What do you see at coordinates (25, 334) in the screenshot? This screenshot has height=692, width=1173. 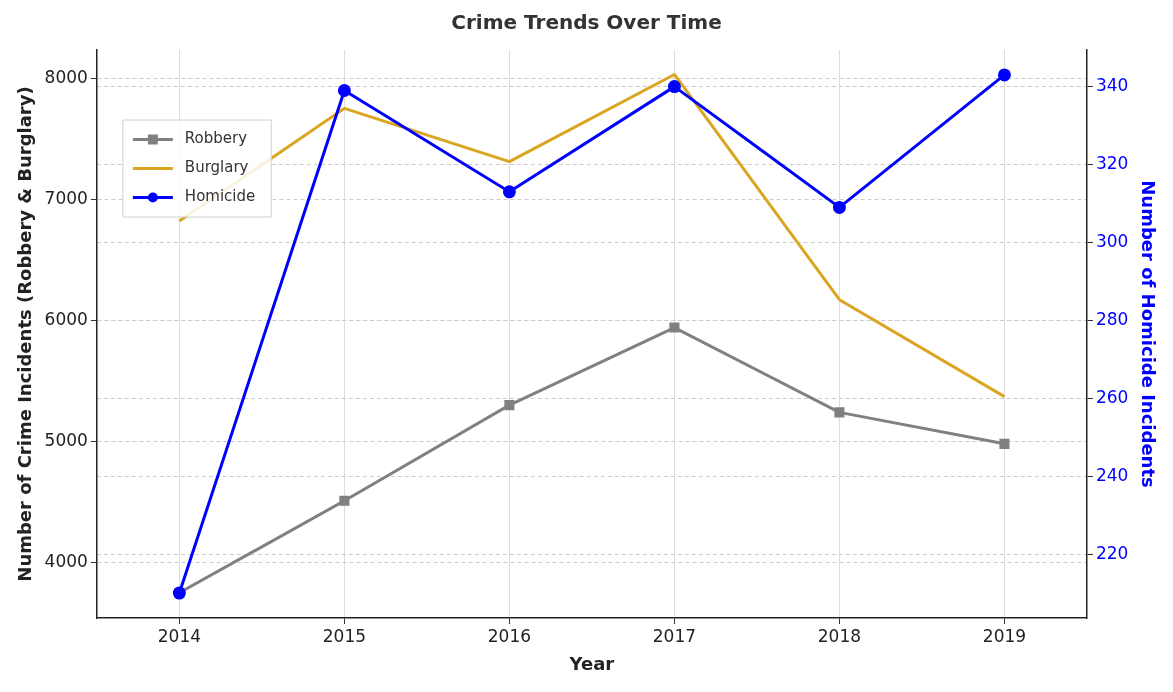 I see `y-axis-title: Number of Crime Incidents (Robbery & Burglary)` at bounding box center [25, 334].